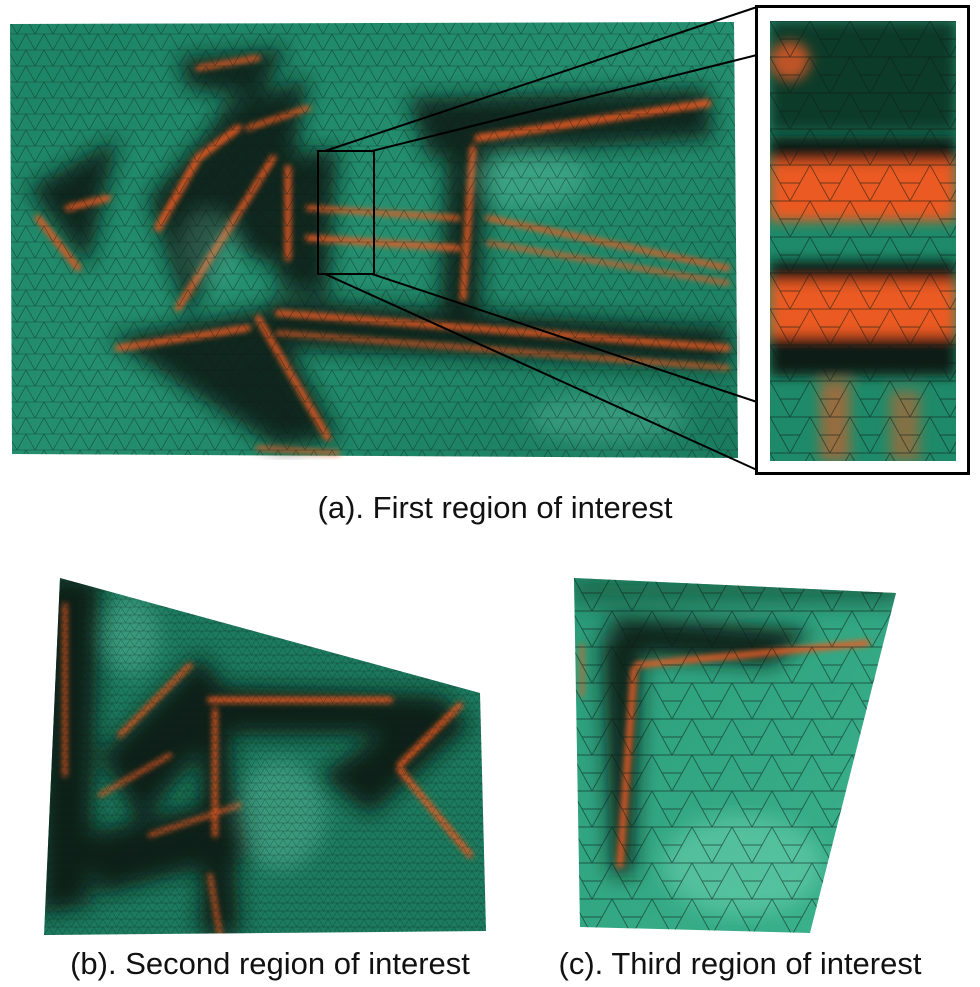 The height and width of the screenshot is (987, 980). Describe the element at coordinates (270, 963) in the screenshot. I see `caption-b: (b). Second region of interest` at that location.